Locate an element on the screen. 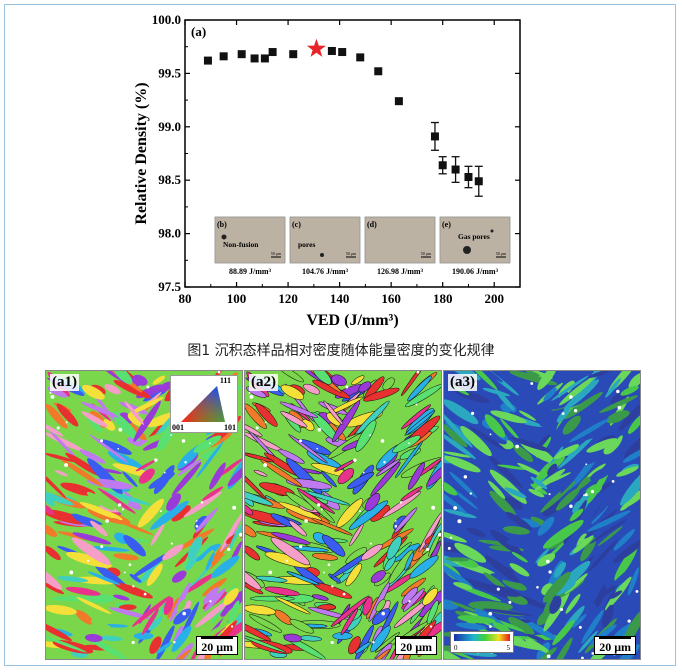  inset-scale-label: 50 μm is located at coordinates (276, 253).